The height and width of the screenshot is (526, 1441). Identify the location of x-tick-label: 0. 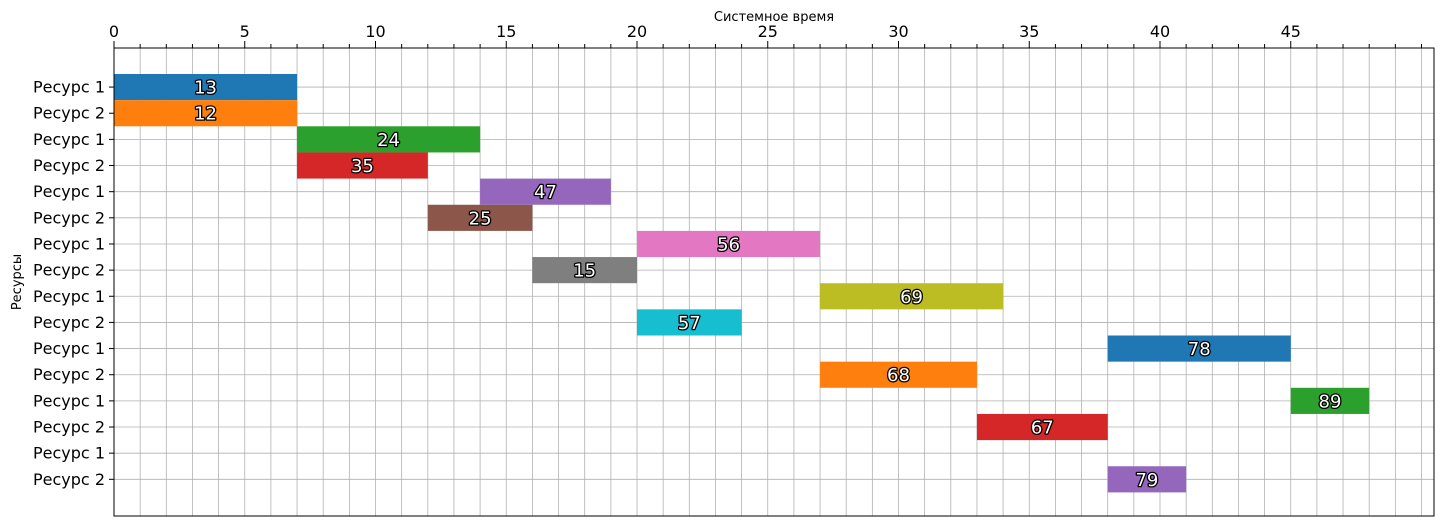
(114, 31).